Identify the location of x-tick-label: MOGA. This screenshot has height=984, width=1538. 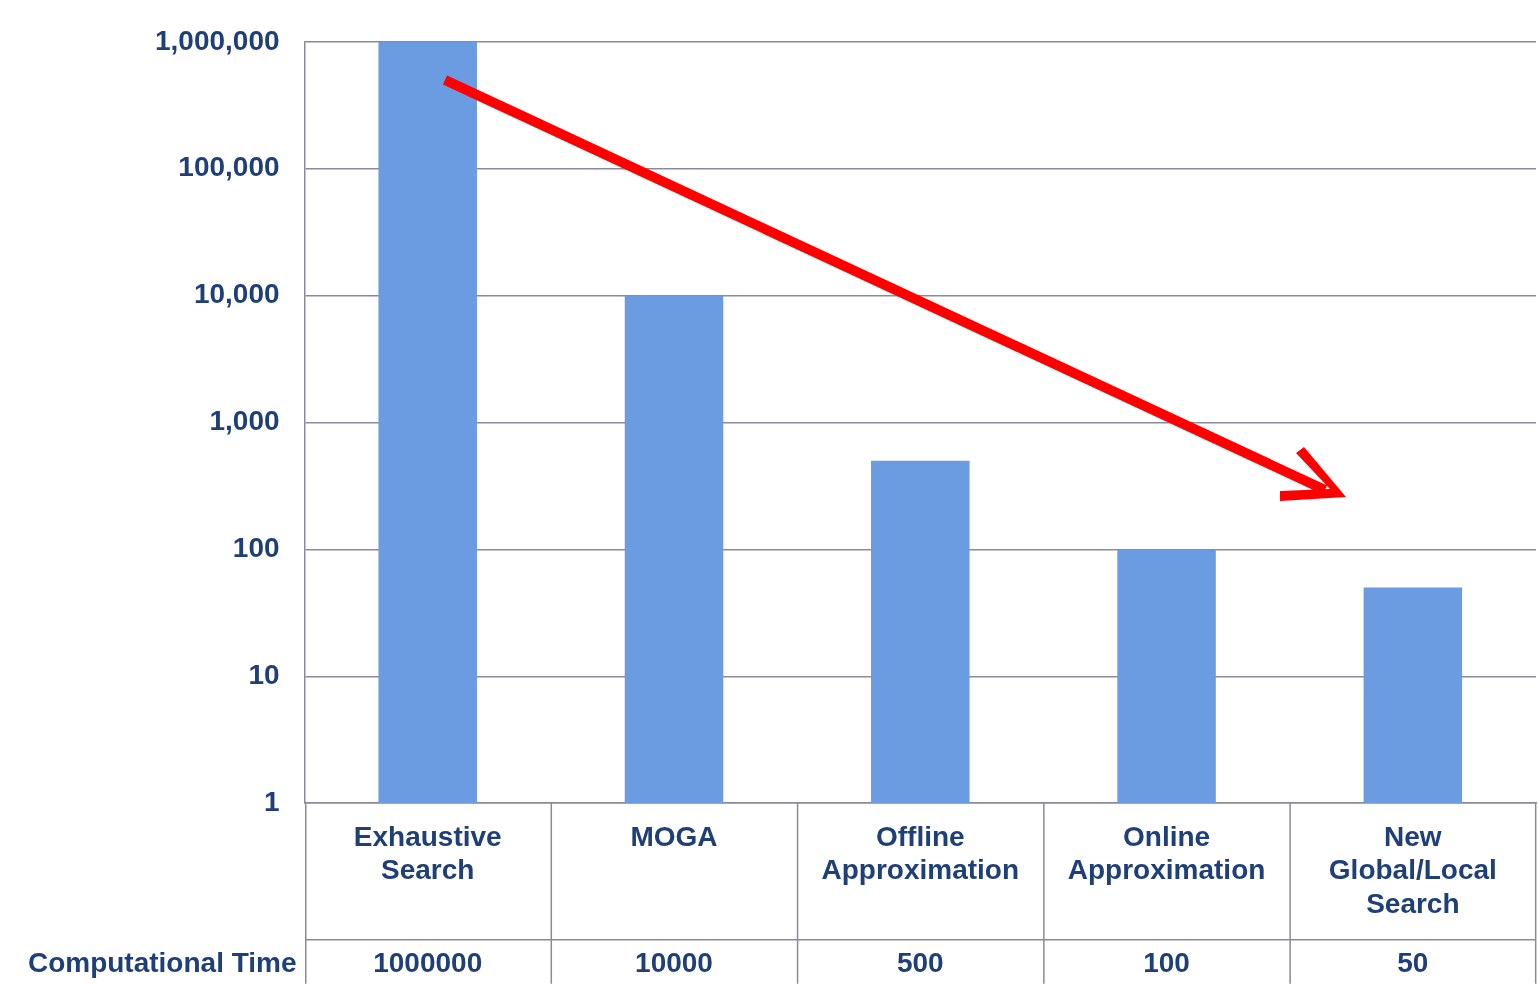
(674, 836).